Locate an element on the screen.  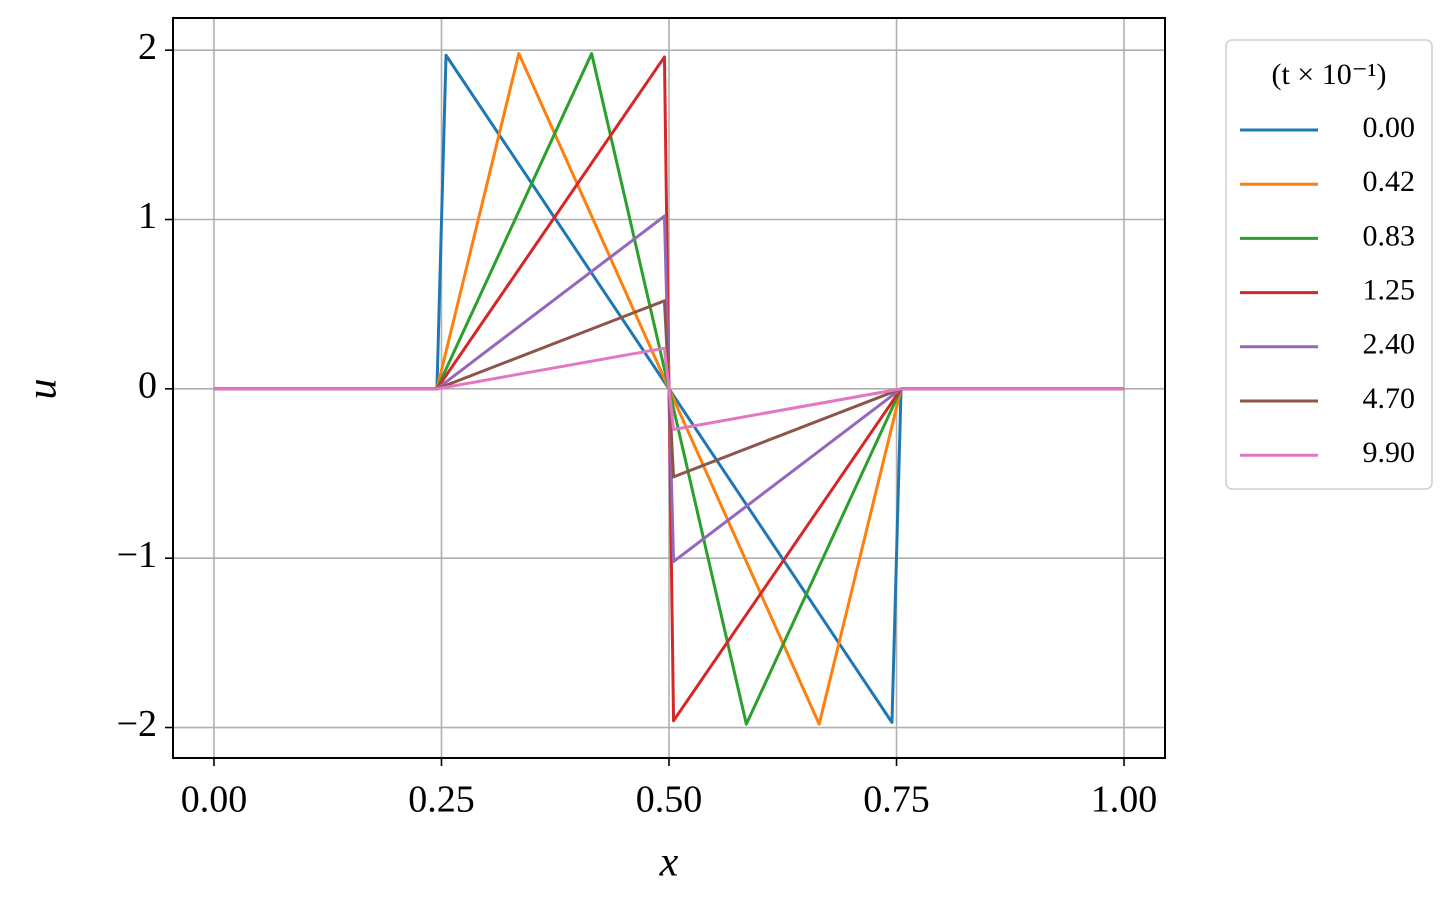
legend-label: 0.42 is located at coordinates (1389, 181).